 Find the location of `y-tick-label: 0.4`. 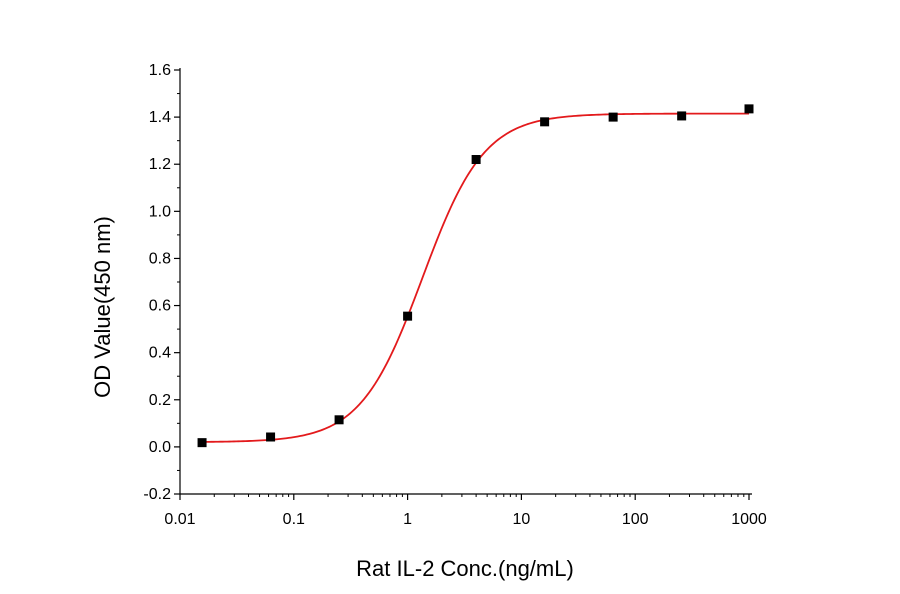

y-tick-label: 0.4 is located at coordinates (160, 353).